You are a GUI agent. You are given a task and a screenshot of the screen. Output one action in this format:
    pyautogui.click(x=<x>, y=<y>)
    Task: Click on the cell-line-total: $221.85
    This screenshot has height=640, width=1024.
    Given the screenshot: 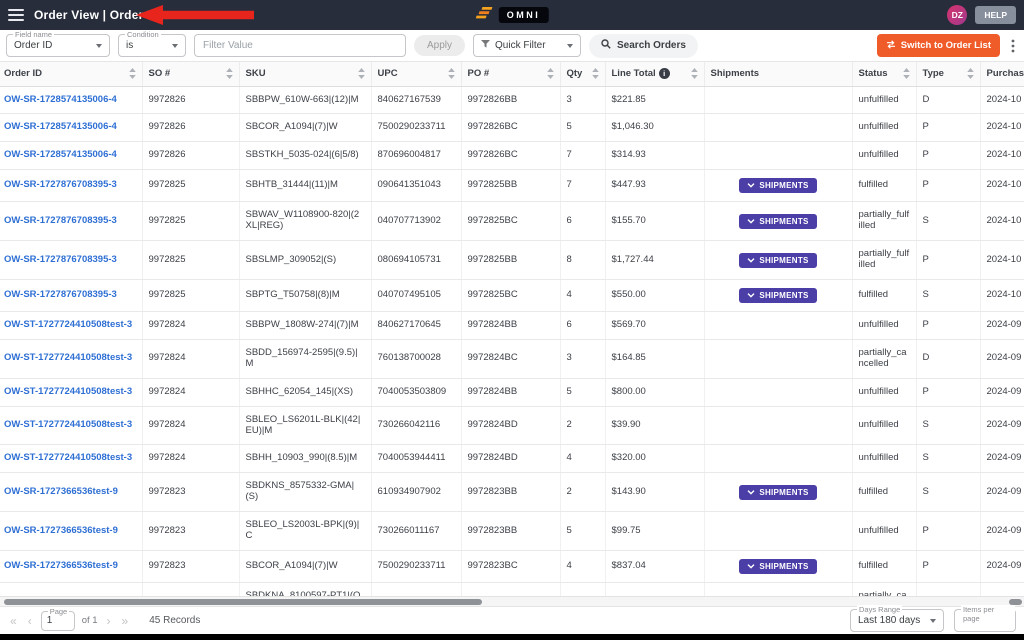 What is the action you would take?
    pyautogui.click(x=655, y=100)
    